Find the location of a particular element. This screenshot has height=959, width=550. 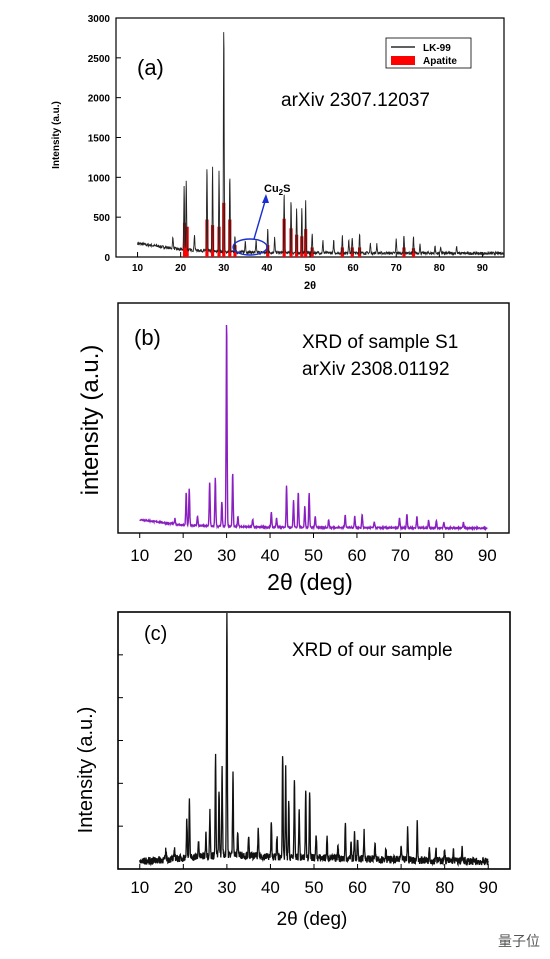

y-tick-label: 1500 is located at coordinates (99, 139).